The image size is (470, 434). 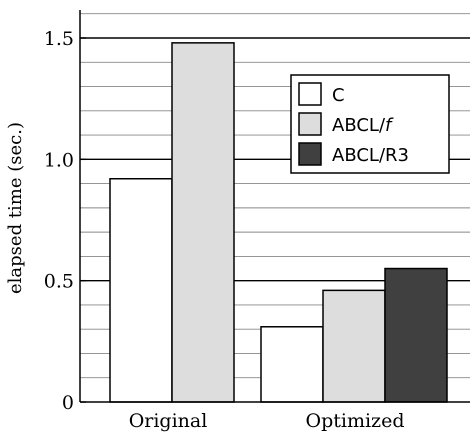 I want to click on y-tick-label: 1.5, so click(x=59, y=39).